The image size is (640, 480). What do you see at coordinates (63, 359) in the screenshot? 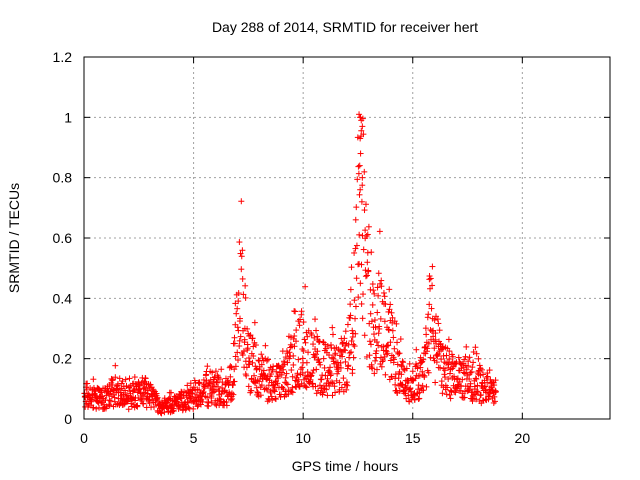
I see `y-tick-label: 0.2` at bounding box center [63, 359].